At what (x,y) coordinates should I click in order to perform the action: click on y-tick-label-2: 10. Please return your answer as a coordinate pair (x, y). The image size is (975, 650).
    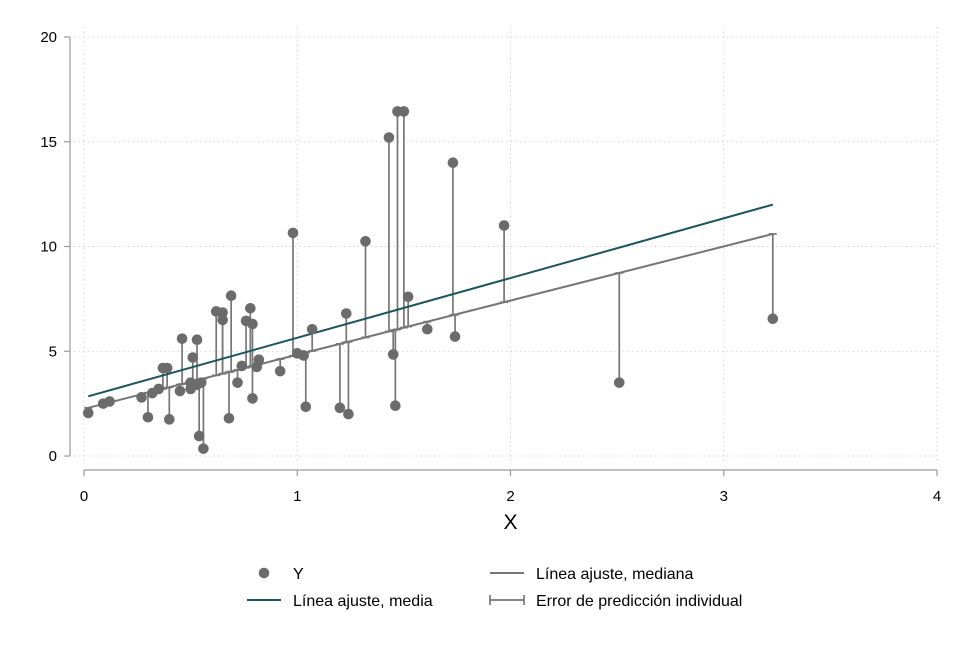
    Looking at the image, I should click on (48, 247).